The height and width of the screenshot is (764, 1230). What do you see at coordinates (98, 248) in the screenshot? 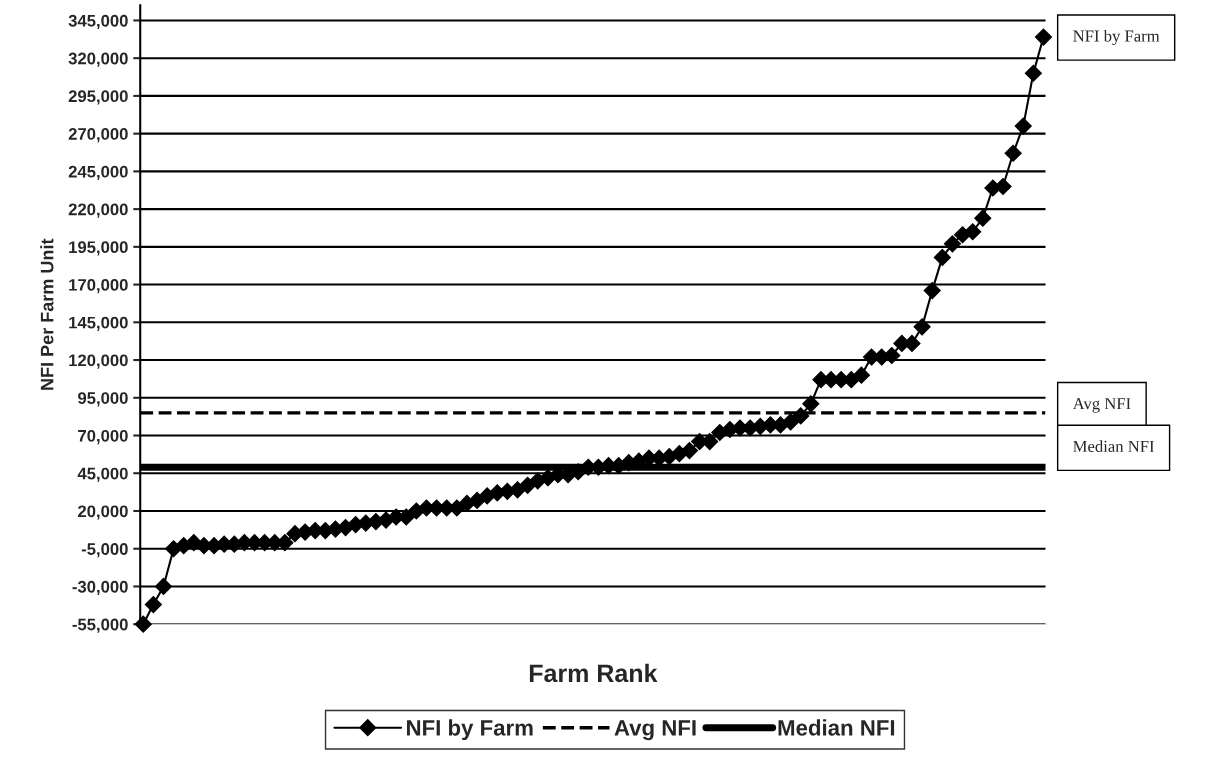
I see `y-tick-label: 195,000` at bounding box center [98, 248].